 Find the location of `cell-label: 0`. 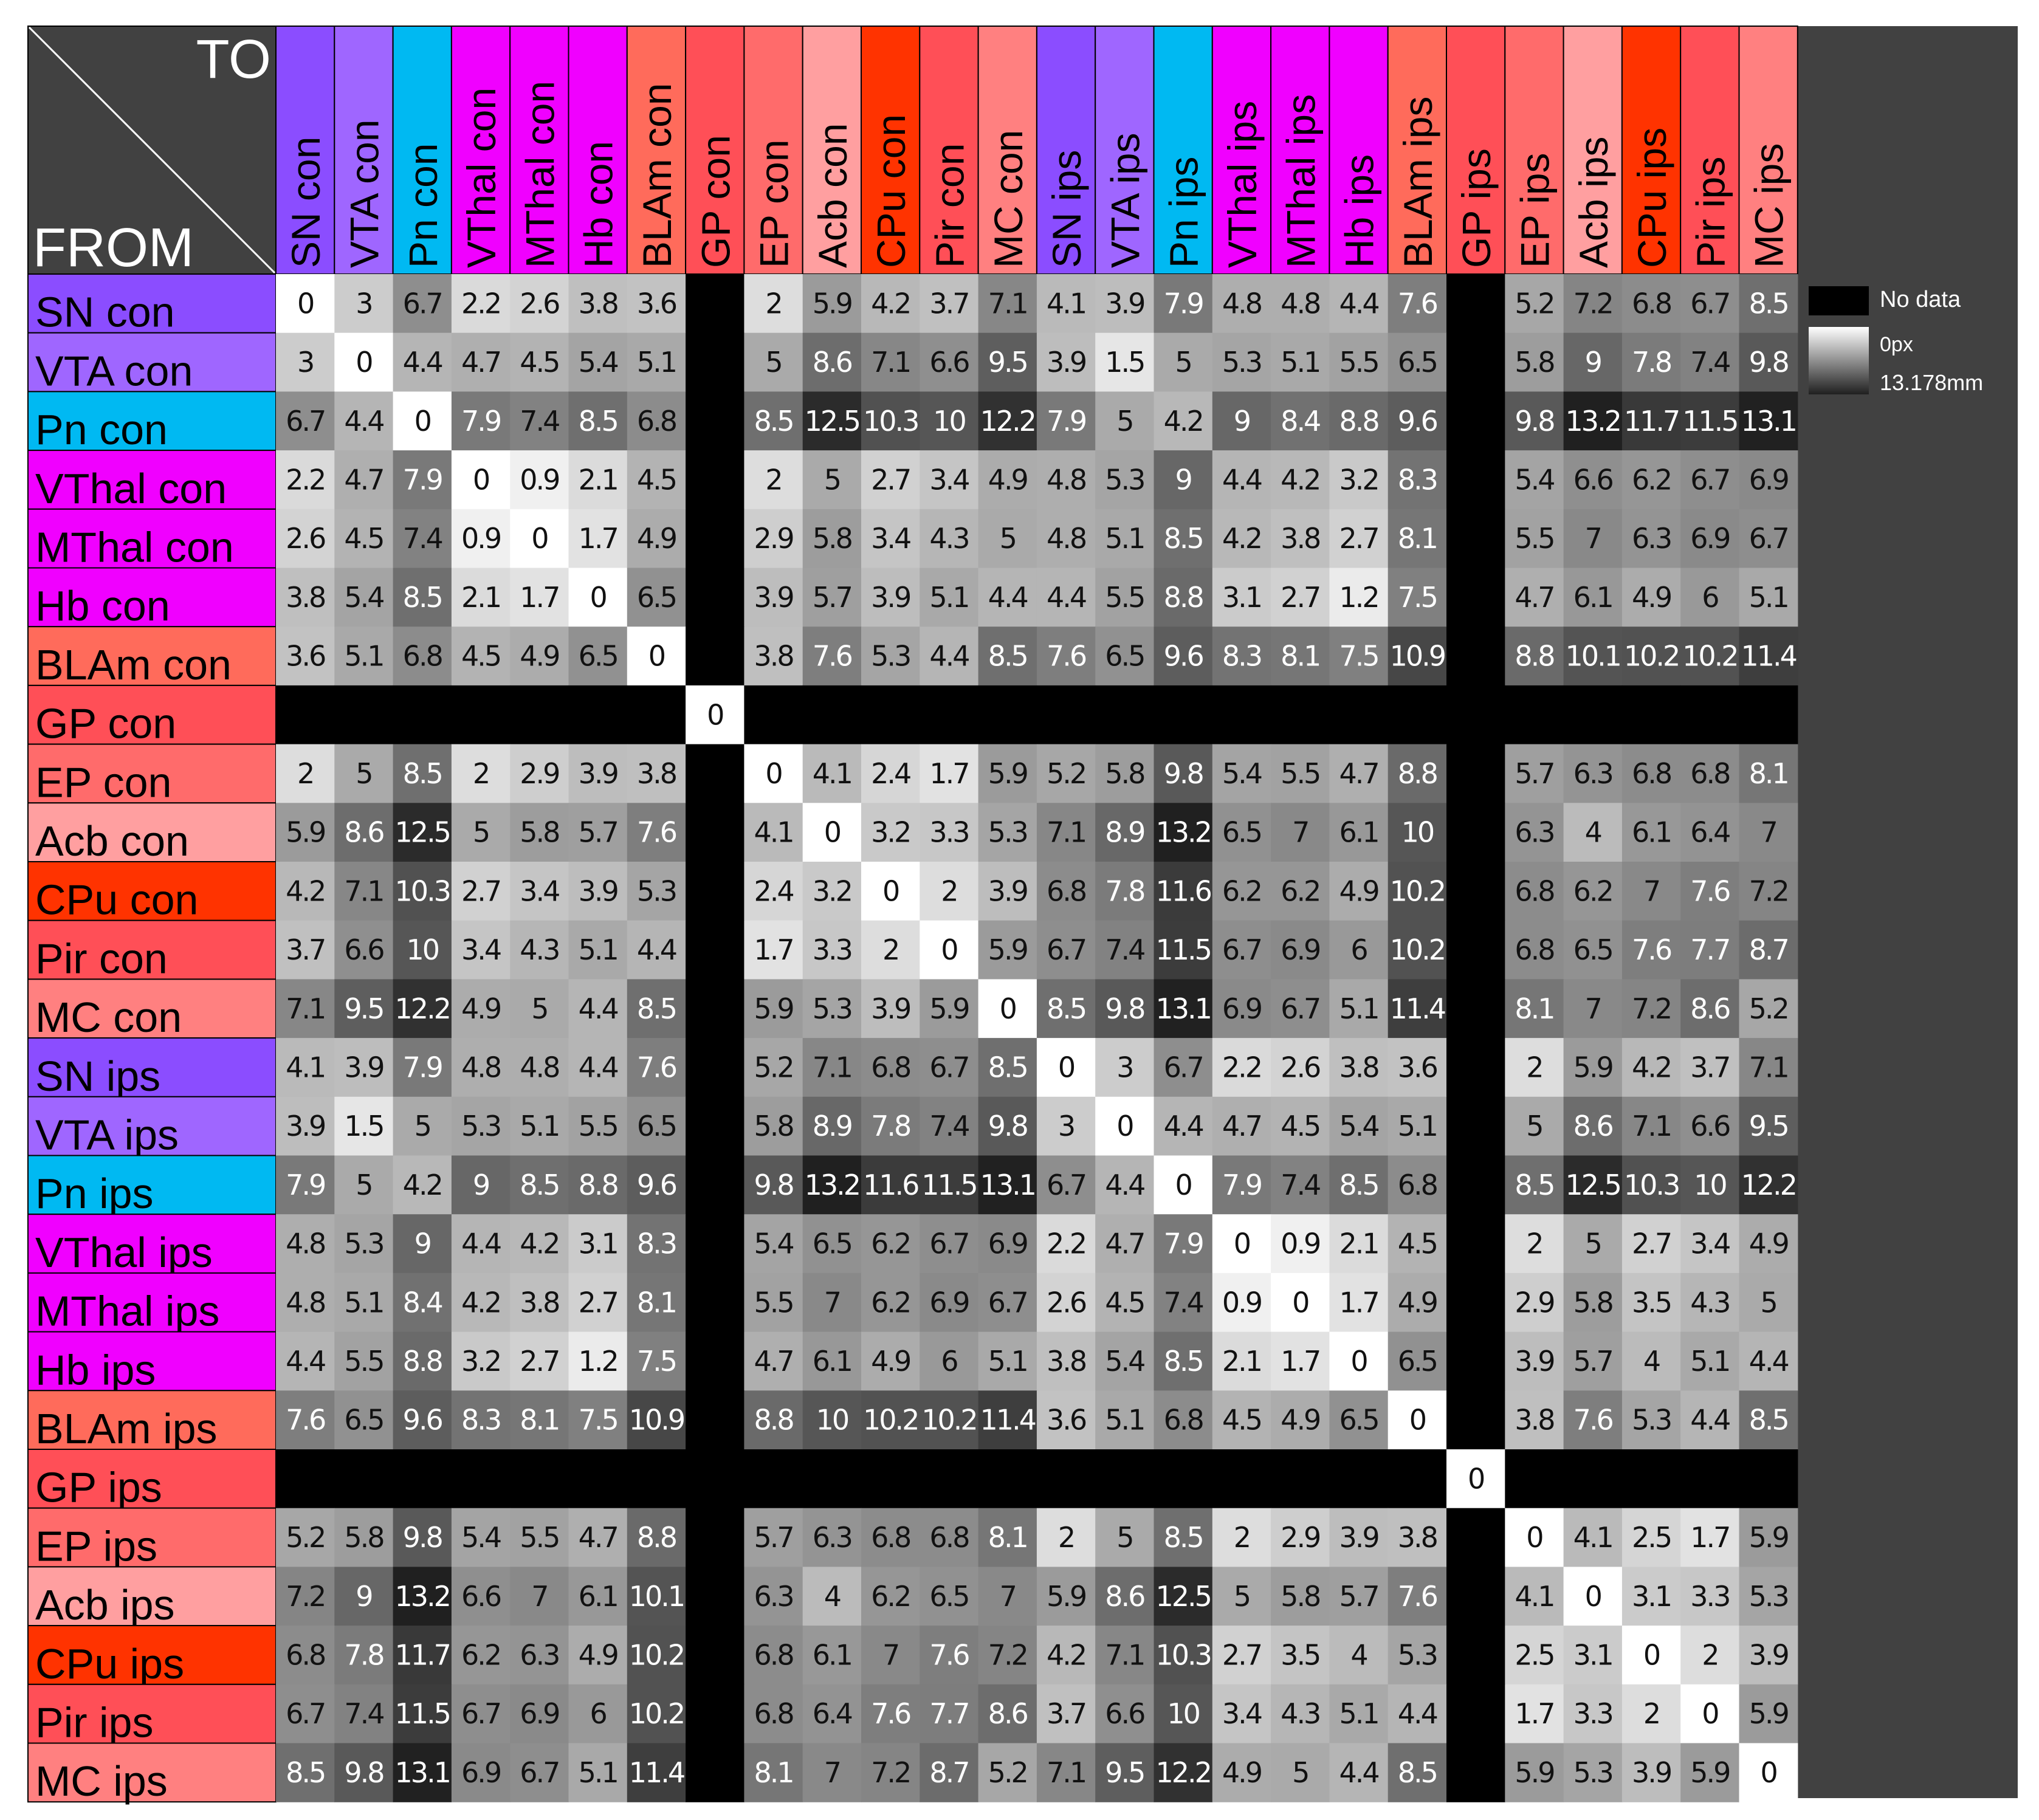

cell-label: 0 is located at coordinates (364, 362).